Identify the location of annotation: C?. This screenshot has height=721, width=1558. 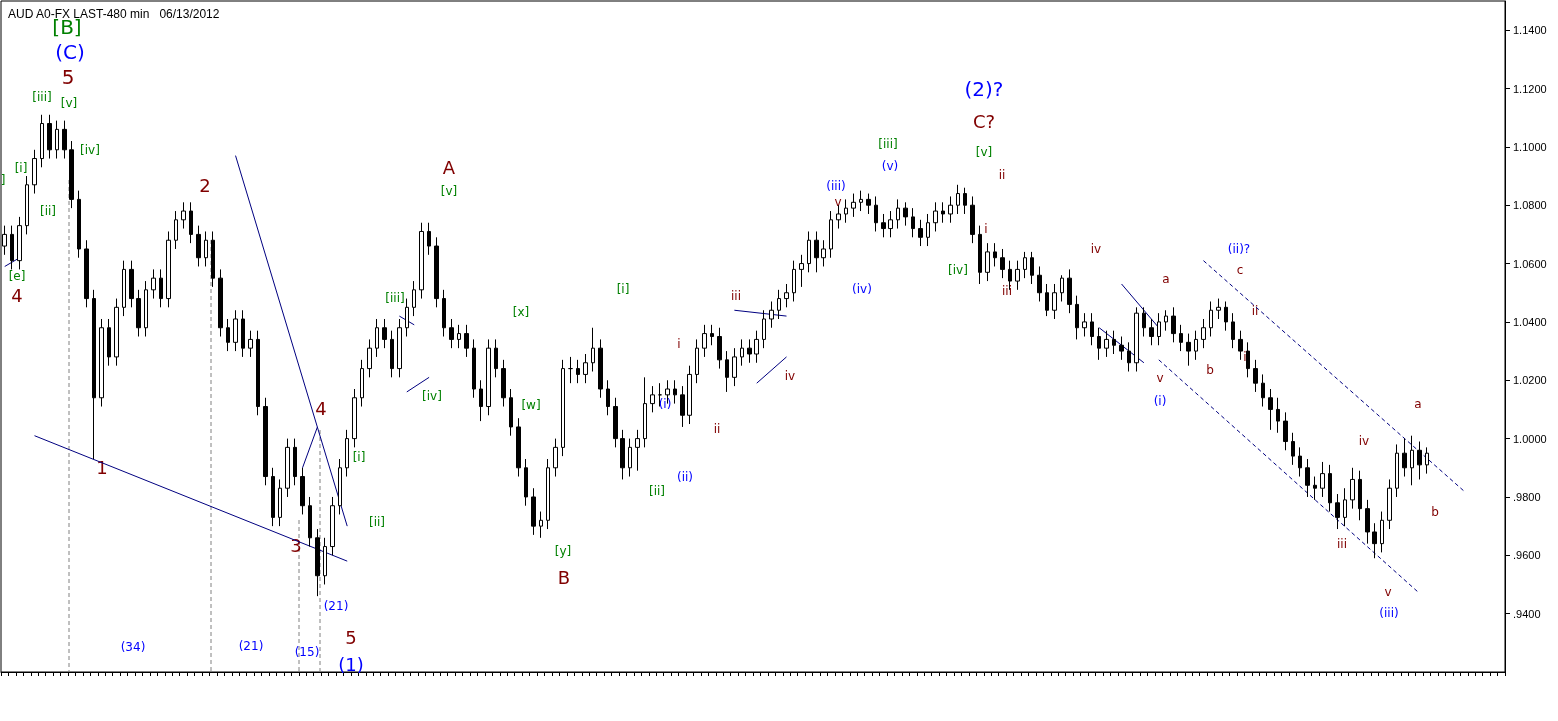
(984, 121).